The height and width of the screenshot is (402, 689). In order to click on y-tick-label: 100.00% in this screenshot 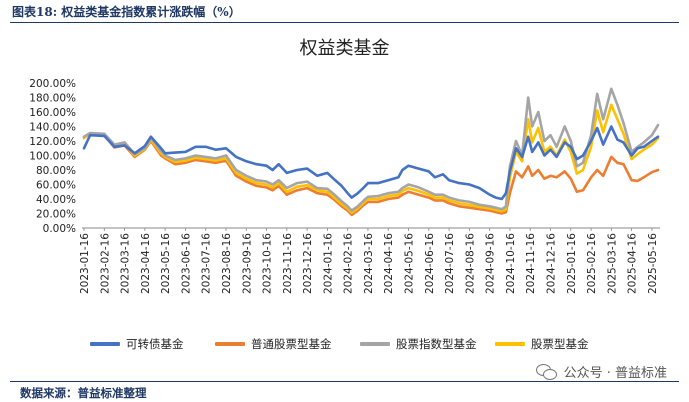, I will do `click(52, 157)`.